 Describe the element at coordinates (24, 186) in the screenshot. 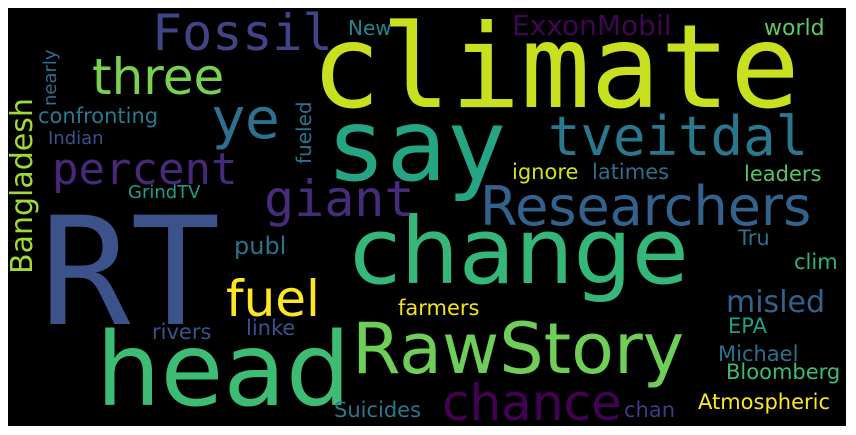

I see `word-bangladesh: Bangladesh` at that location.